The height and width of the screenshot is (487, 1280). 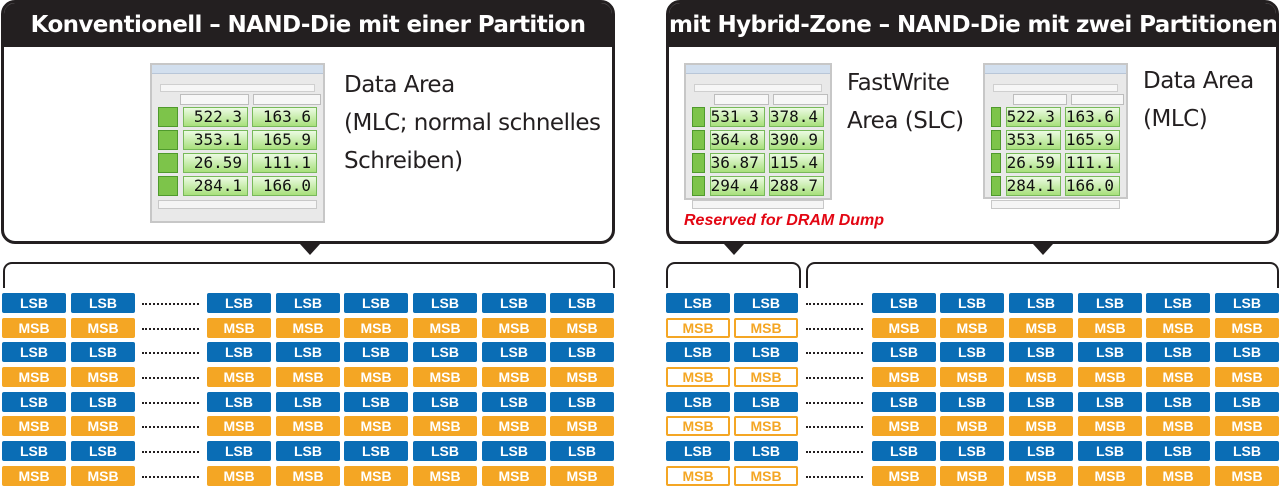 What do you see at coordinates (403, 161) in the screenshot?
I see `area-label-line: Schreiben)` at bounding box center [403, 161].